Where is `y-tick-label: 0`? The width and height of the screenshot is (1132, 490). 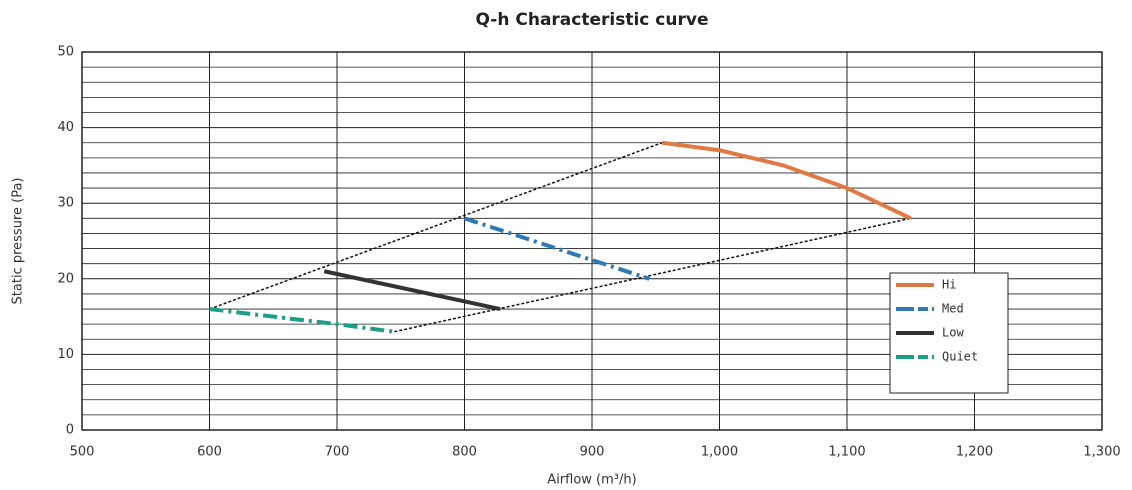 y-tick-label: 0 is located at coordinates (70, 430).